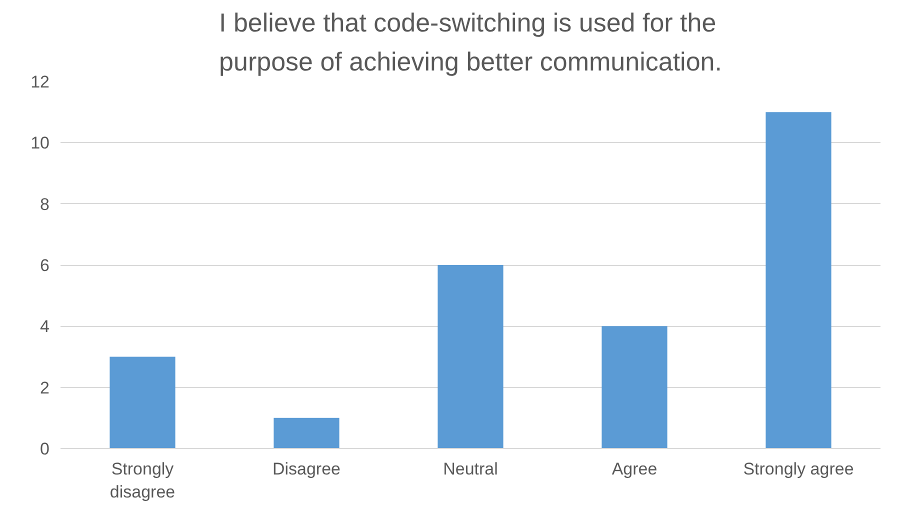 The width and height of the screenshot is (904, 532). Describe the element at coordinates (40, 82) in the screenshot. I see `y-tick-label: 12` at that location.